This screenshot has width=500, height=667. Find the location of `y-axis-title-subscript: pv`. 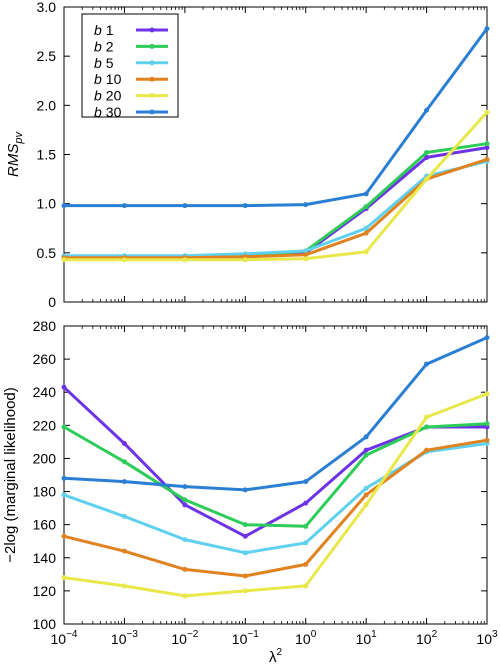

y-axis-title-subscript: pv is located at coordinates (19, 138).